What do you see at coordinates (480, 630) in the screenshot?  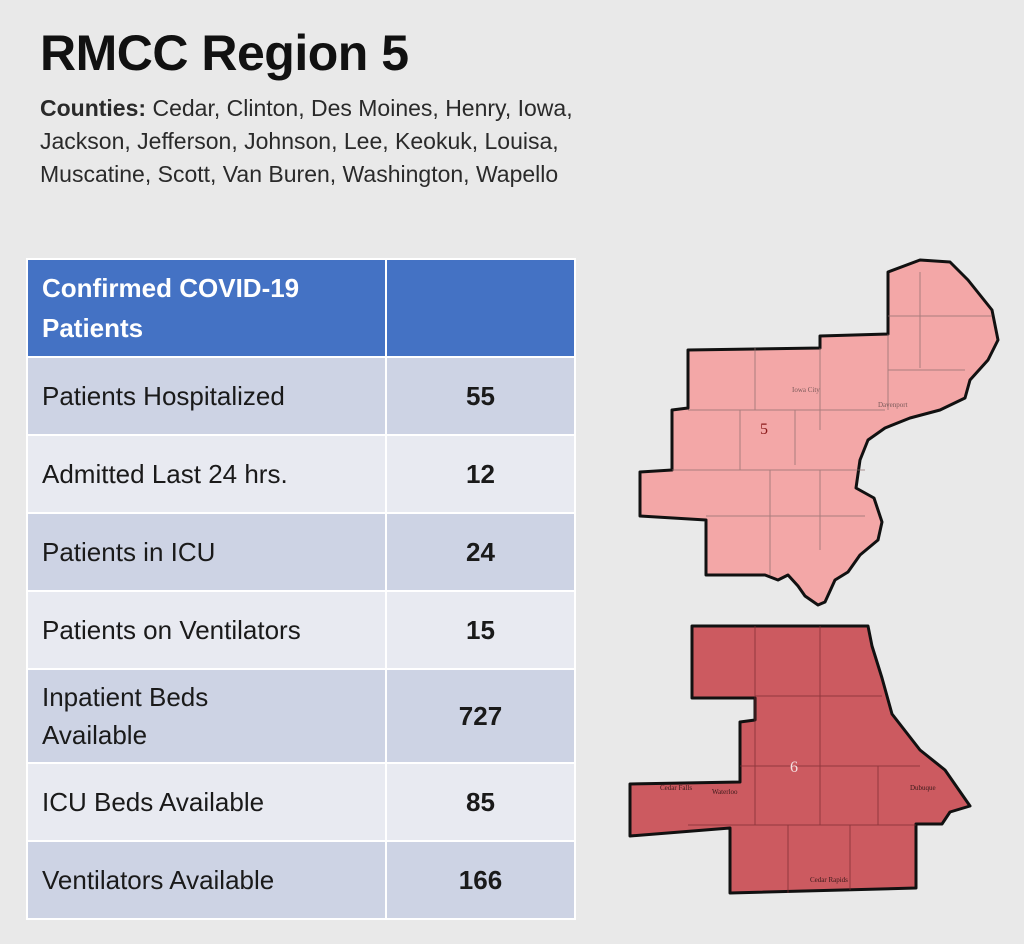 I see `row-value: 15` at bounding box center [480, 630].